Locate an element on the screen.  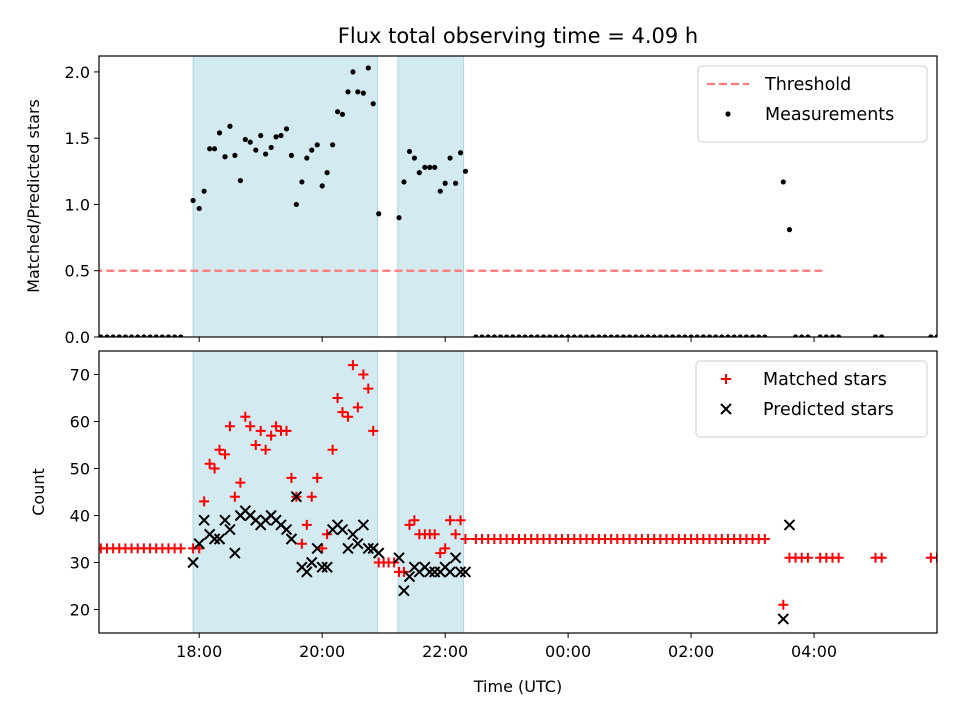
bottom-y-tick-label: 20 is located at coordinates (80, 610).